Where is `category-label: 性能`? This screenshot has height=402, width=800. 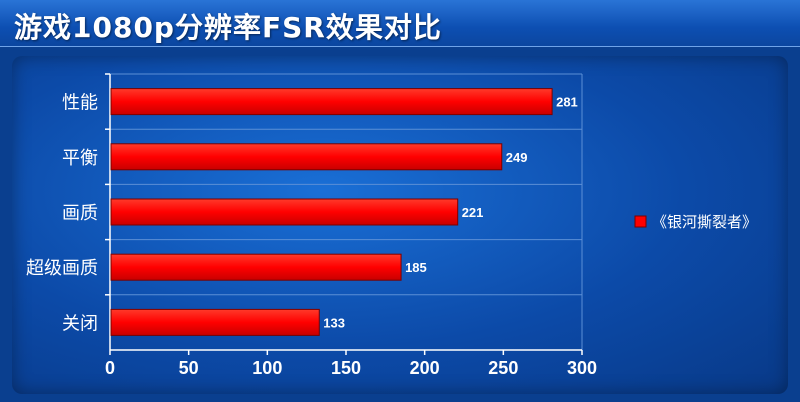 category-label: 性能 is located at coordinates (80, 103).